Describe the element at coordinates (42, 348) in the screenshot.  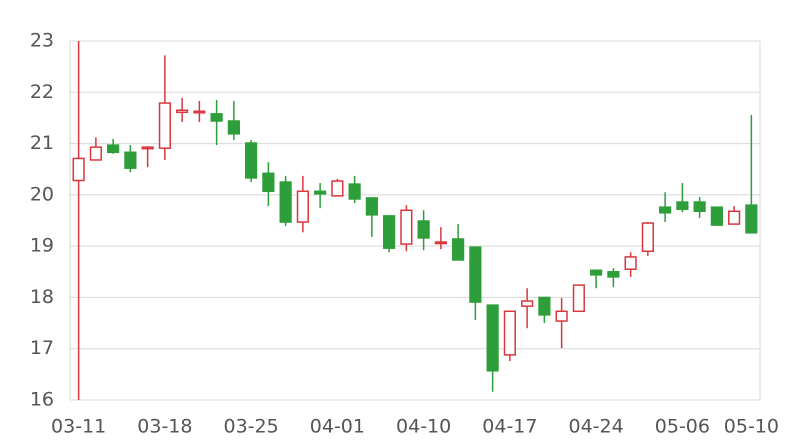
I see `y-tick-label: 17` at that location.